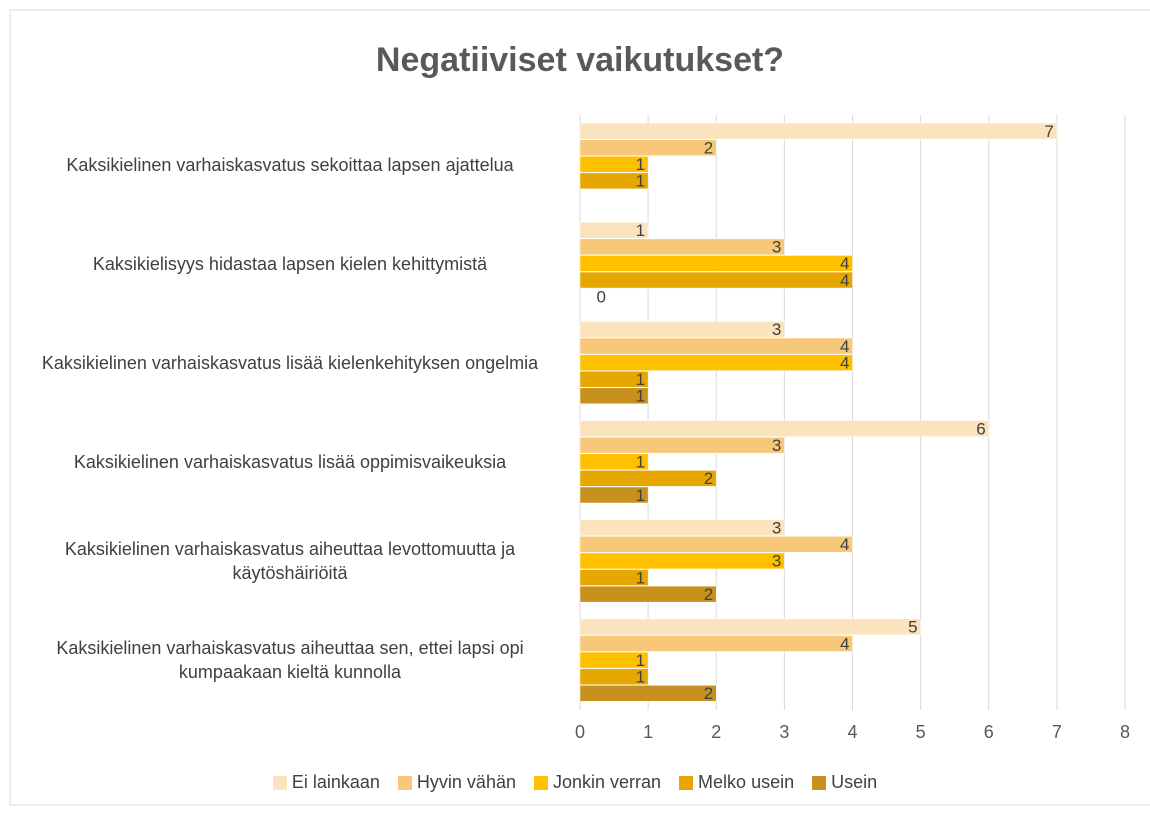 Image resolution: width=1150 pixels, height=818 pixels. I want to click on legend-item: Hyvin vähän, so click(456, 782).